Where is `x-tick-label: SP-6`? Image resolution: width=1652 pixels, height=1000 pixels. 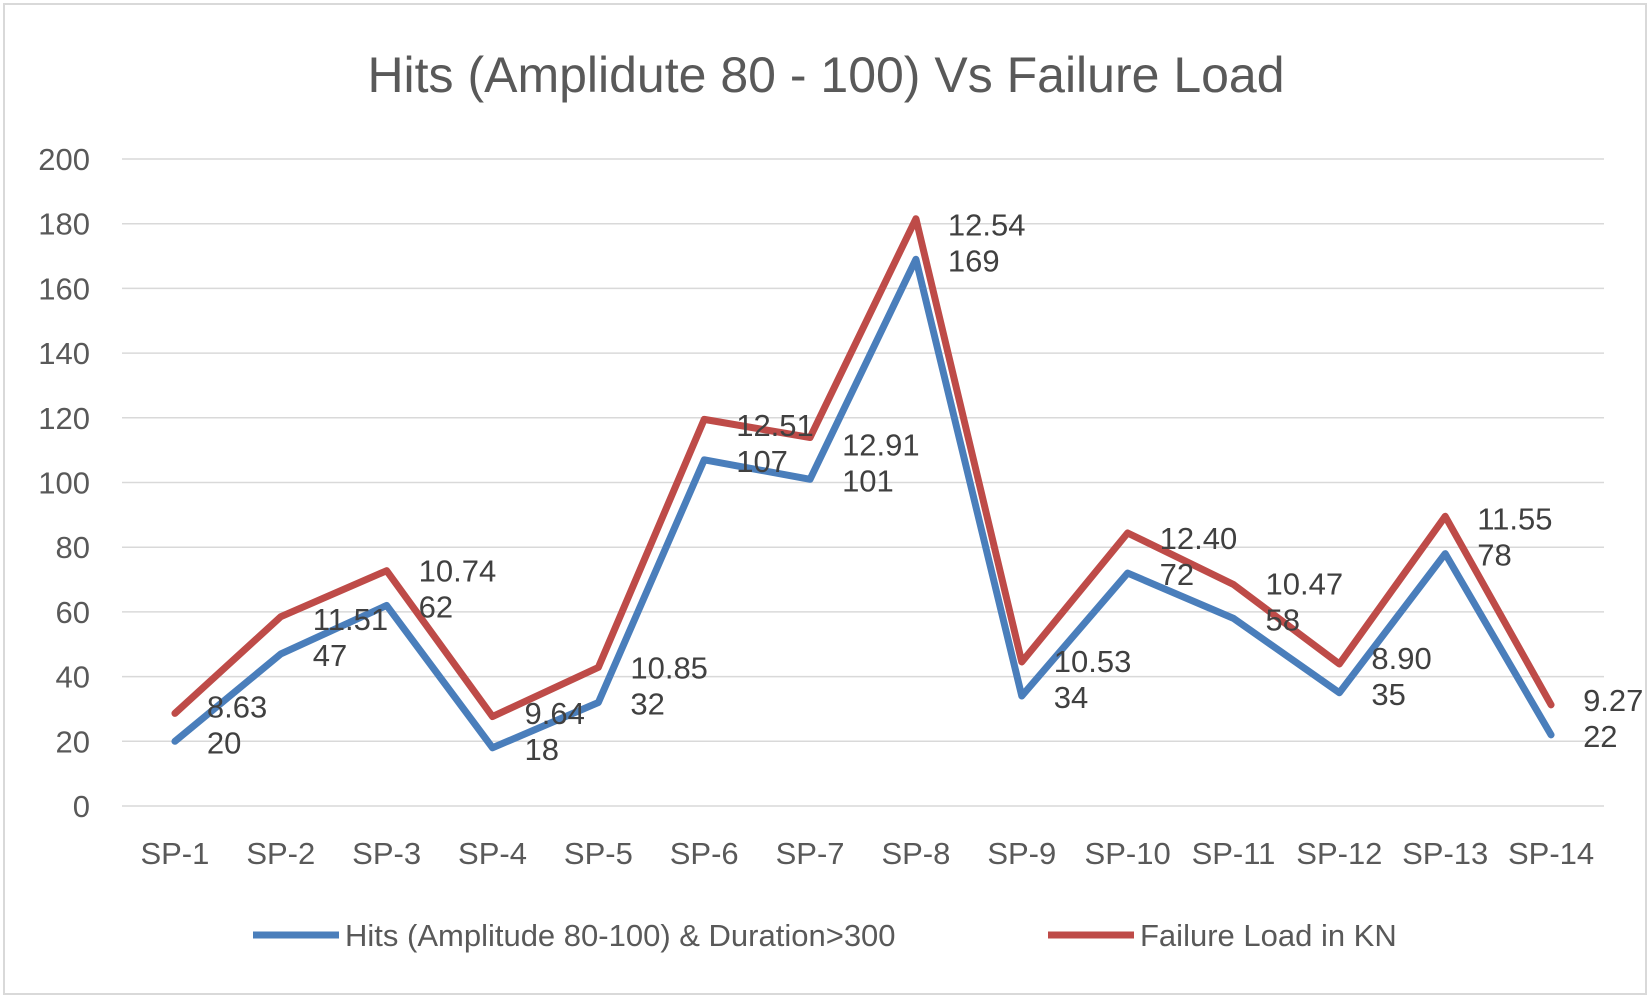 x-tick-label: SP-6 is located at coordinates (704, 853).